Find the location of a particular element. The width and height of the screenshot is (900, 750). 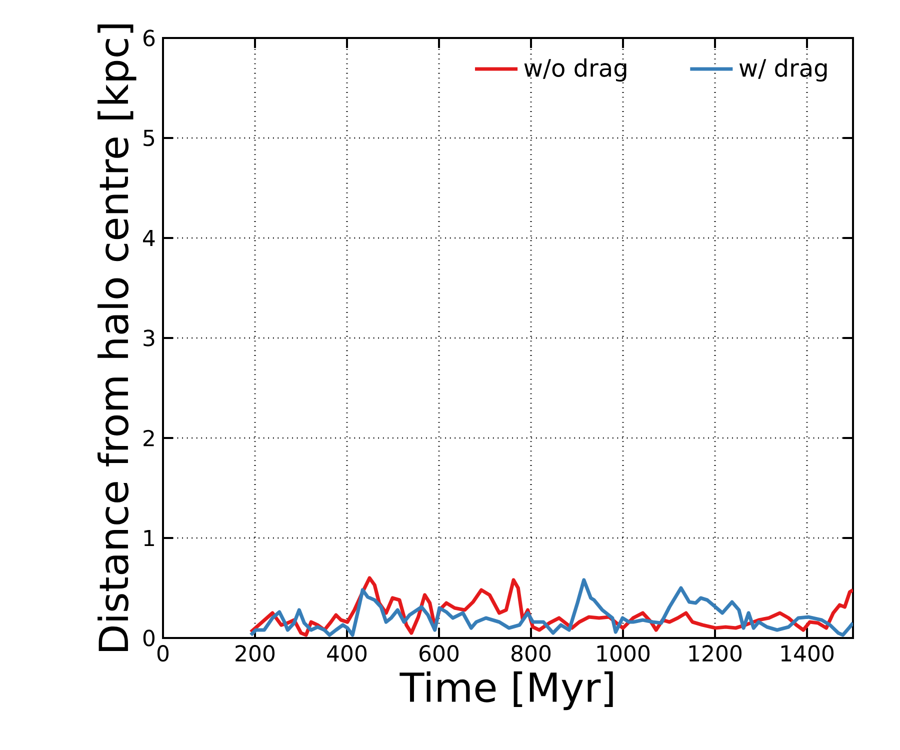

legend-label: w/o drag is located at coordinates (575, 70).